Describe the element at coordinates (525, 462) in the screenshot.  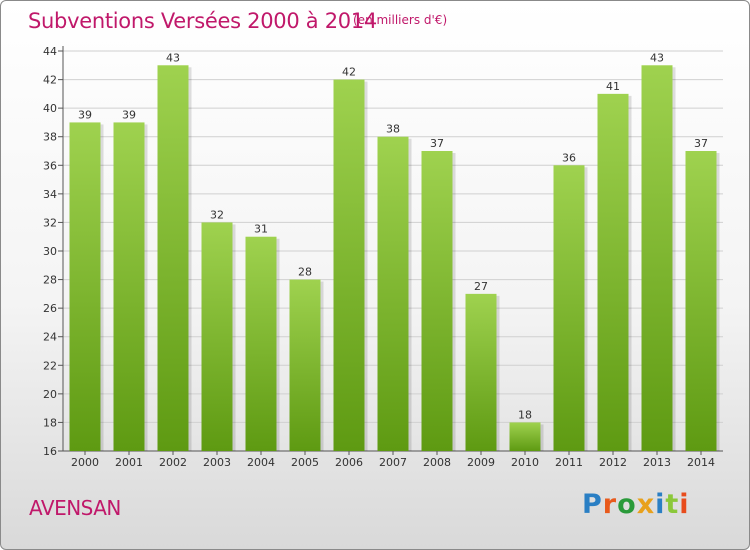
I see `x-tick-label: 2010` at that location.